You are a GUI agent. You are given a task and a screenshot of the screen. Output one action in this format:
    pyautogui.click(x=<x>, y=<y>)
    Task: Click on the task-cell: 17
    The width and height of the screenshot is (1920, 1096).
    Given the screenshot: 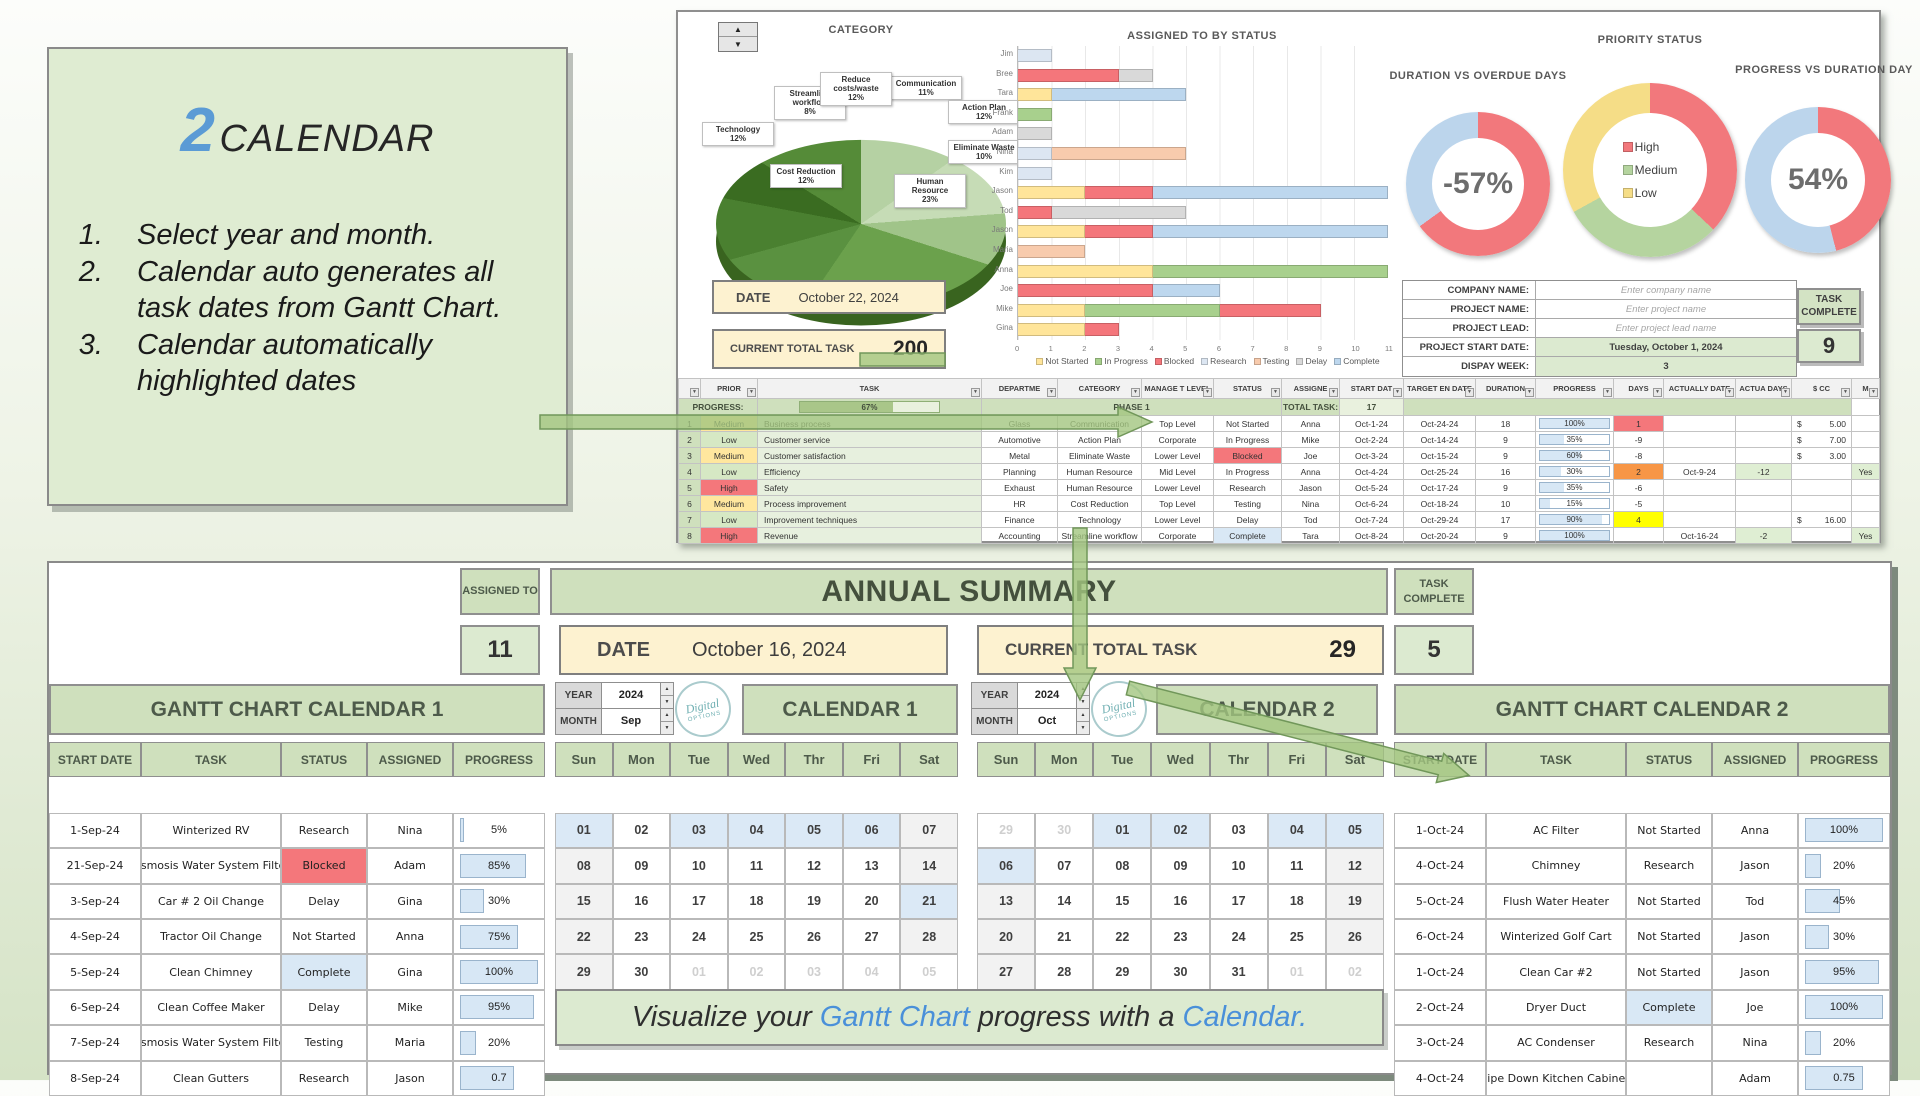 What is the action you would take?
    pyautogui.click(x=1505, y=519)
    